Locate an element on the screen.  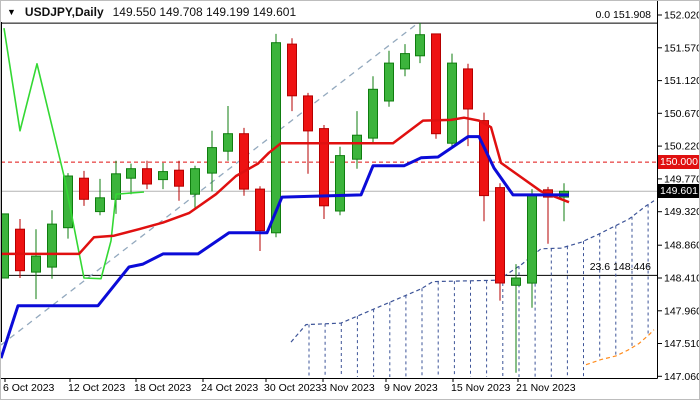
fib-label-23-6: 23.6 148.446 is located at coordinates (620, 267).